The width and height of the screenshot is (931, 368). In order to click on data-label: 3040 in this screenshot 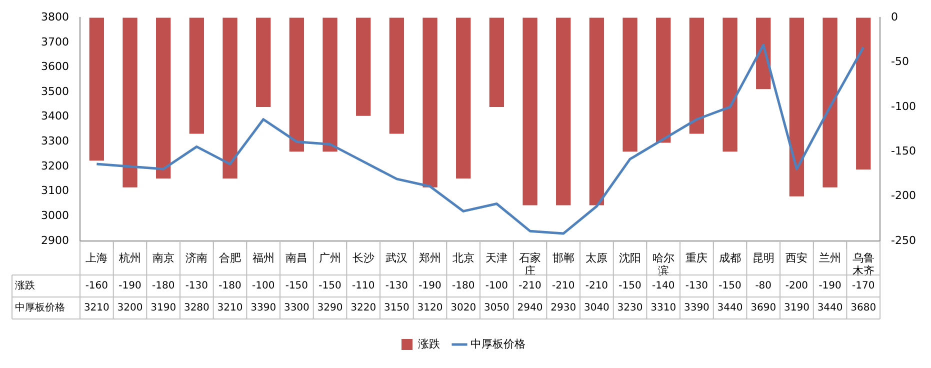, I will do `click(597, 308)`.